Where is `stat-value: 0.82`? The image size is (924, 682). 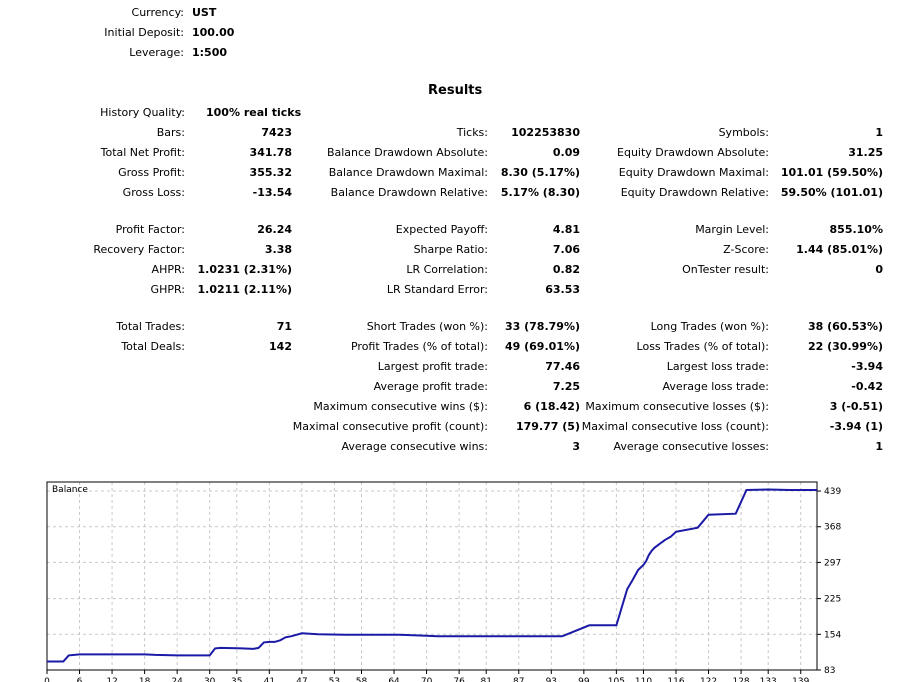 stat-value: 0.82 is located at coordinates (566, 269).